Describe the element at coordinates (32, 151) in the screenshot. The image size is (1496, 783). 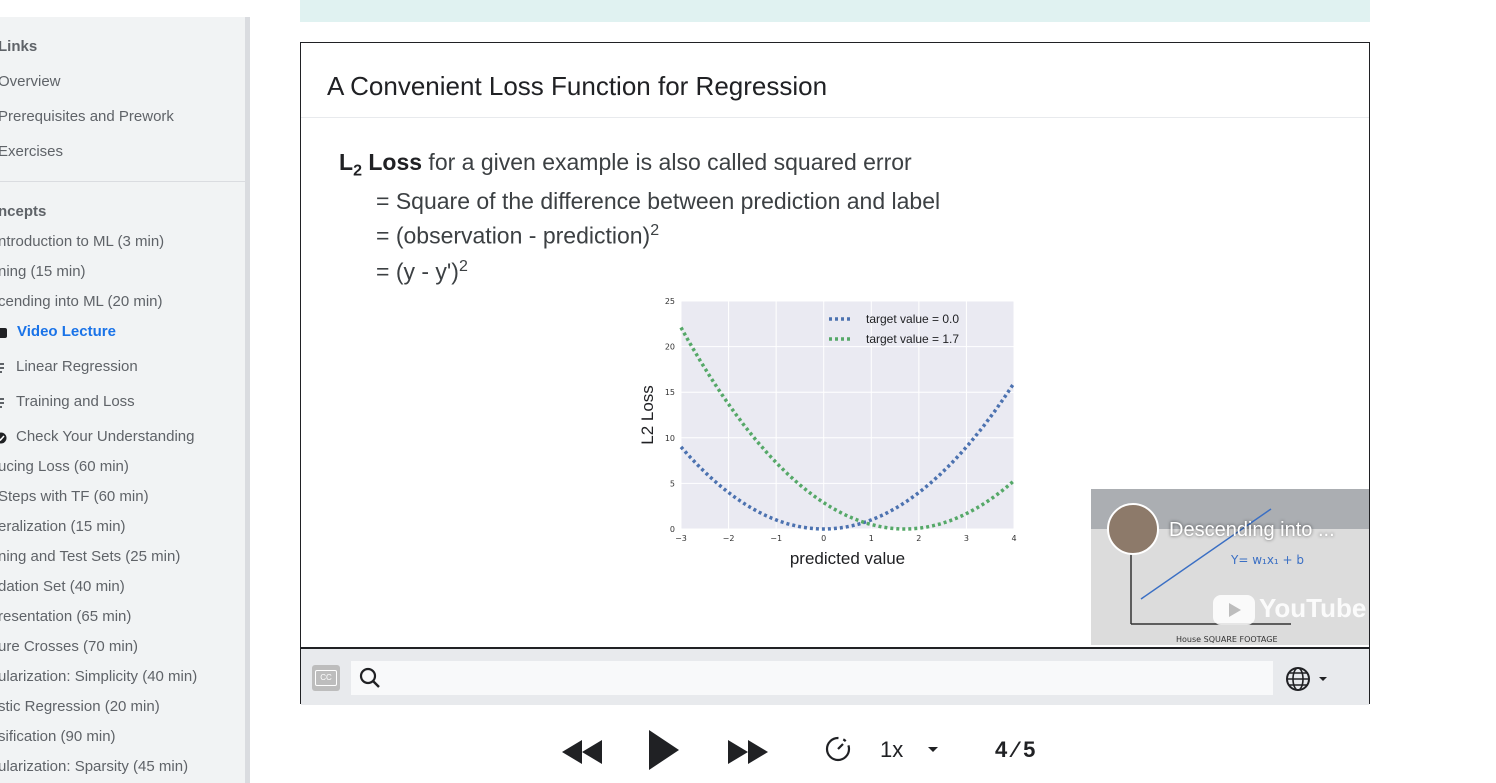
I see `sidebar-link-exercises: Exercises` at that location.